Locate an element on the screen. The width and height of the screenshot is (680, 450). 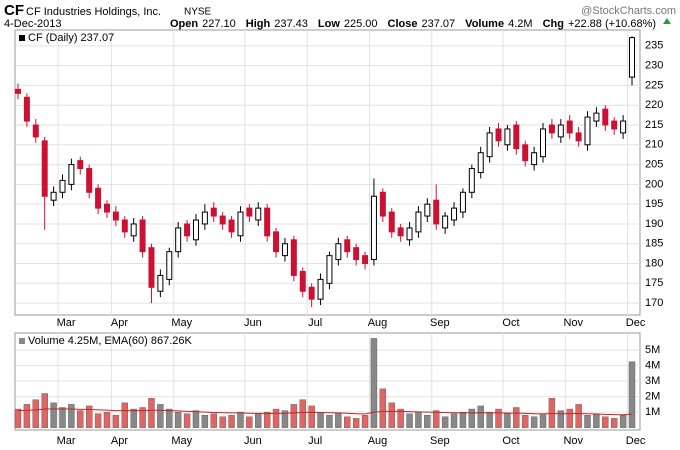
y-tick-label: 235 is located at coordinates (654, 46).